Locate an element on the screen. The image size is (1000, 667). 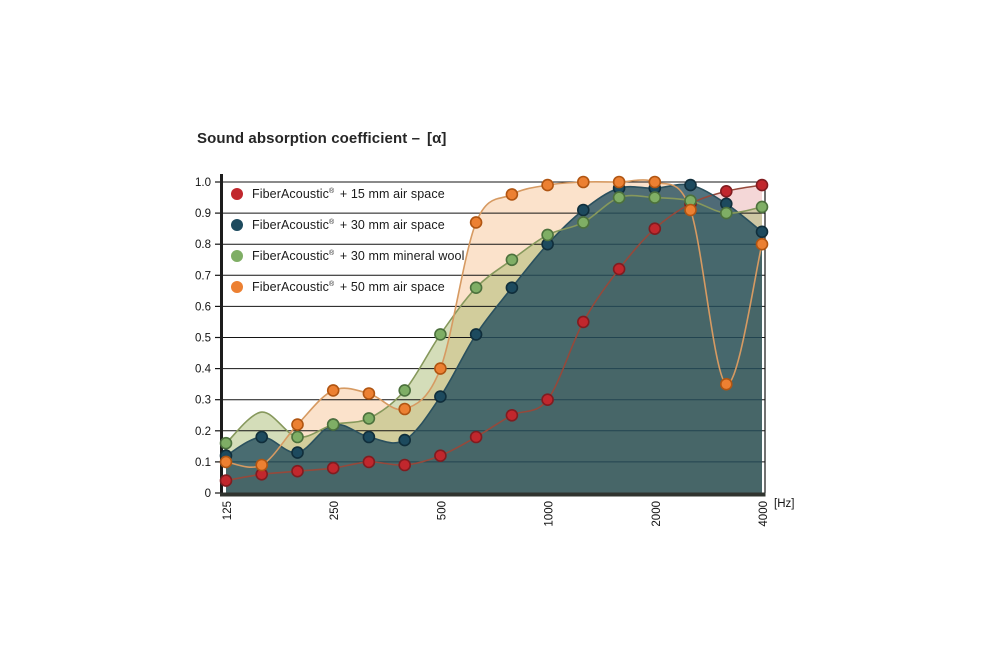
y-tick-label: 0.7 is located at coordinates (203, 276).